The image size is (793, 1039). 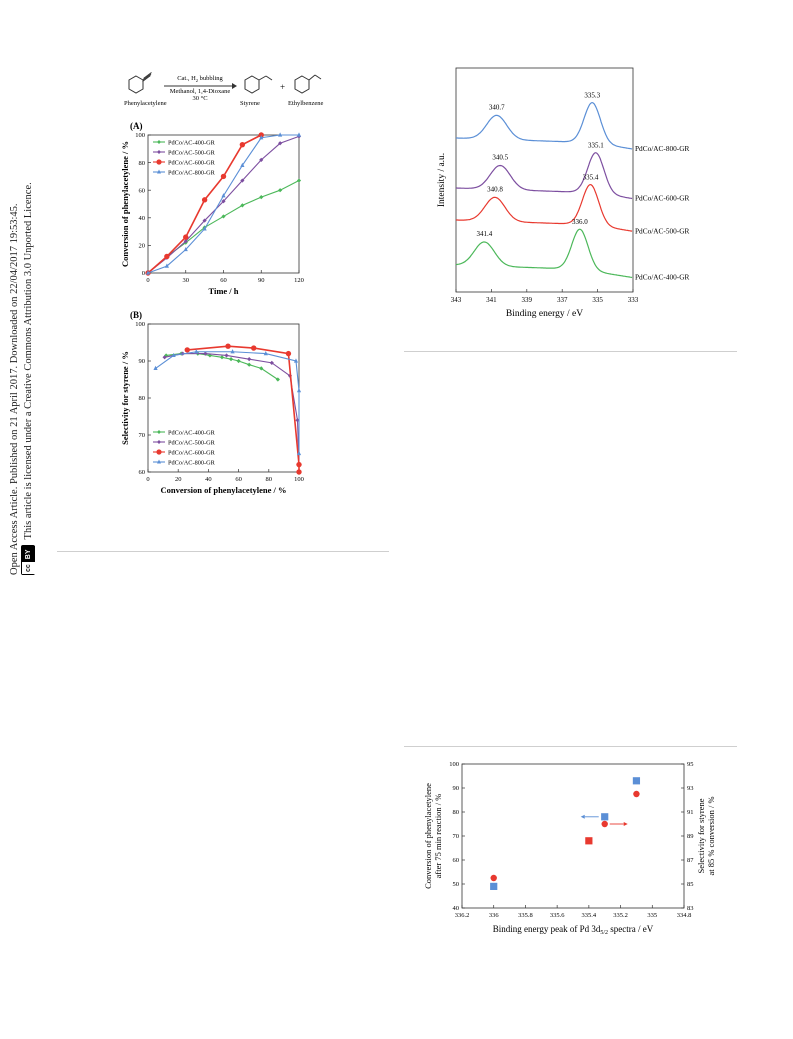 I want to click on by-badge-text: BY, so click(x=28, y=554).